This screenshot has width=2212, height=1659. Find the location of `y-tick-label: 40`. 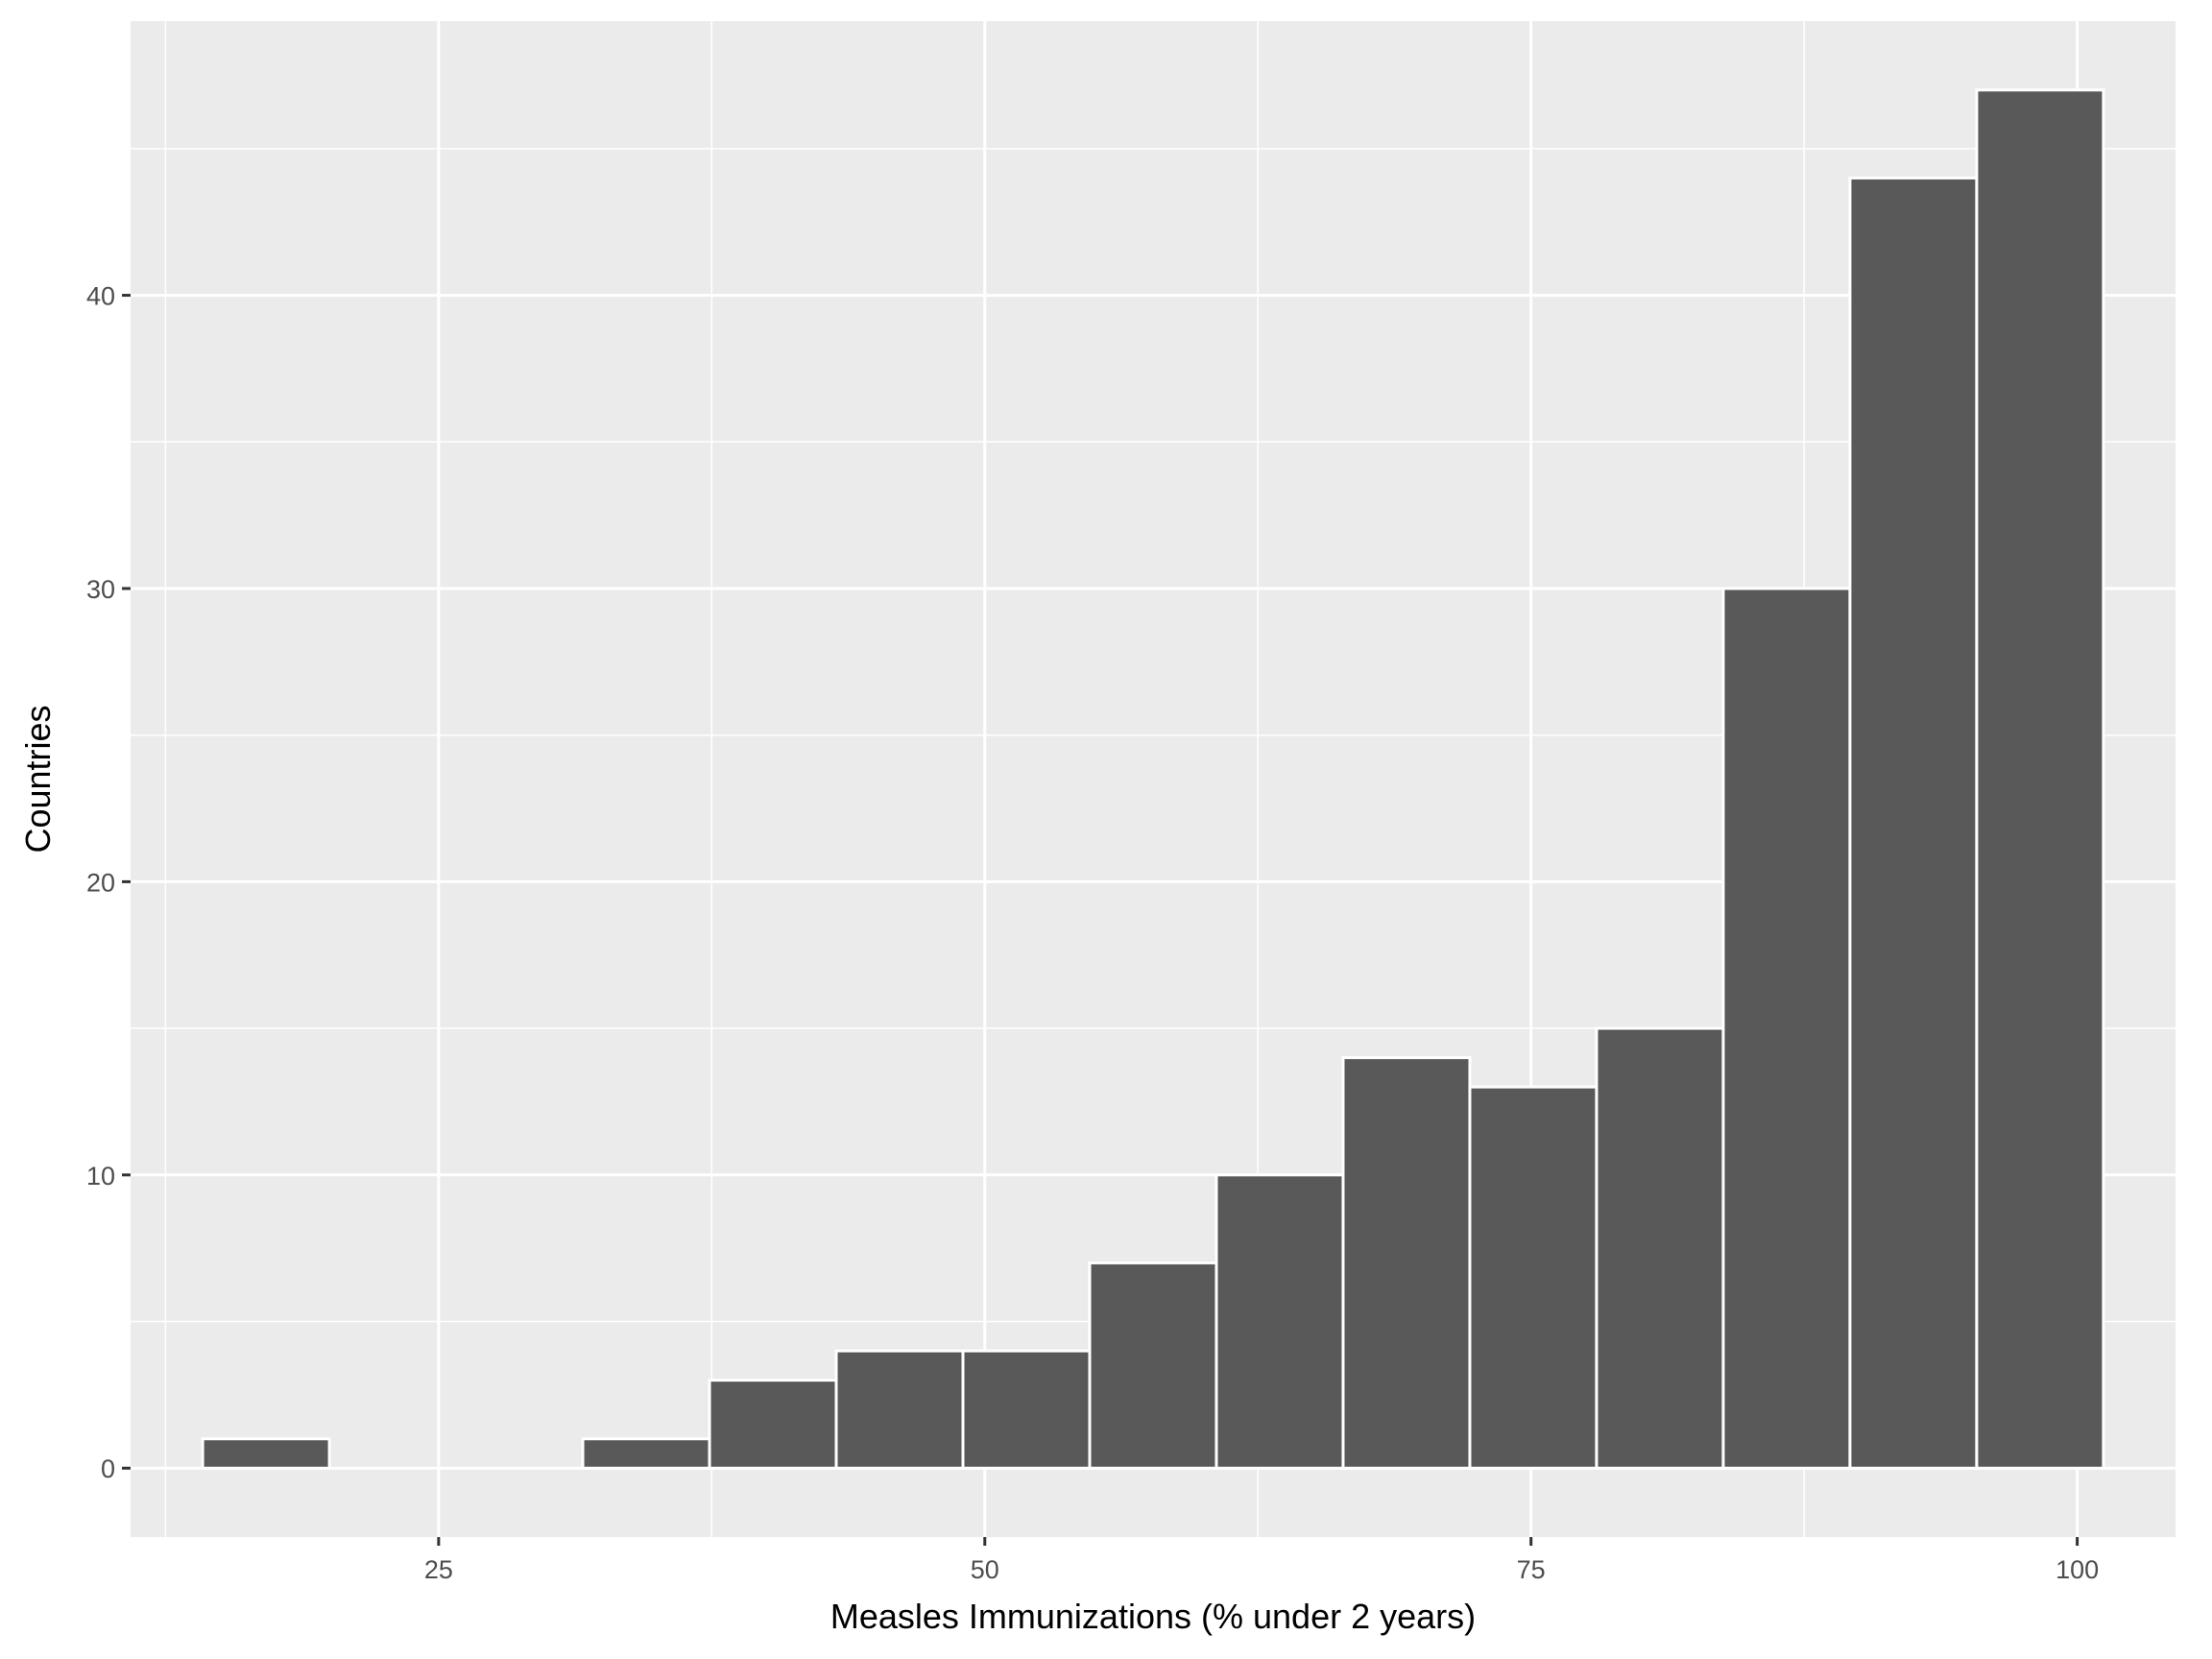

y-tick-label: 40 is located at coordinates (100, 296).